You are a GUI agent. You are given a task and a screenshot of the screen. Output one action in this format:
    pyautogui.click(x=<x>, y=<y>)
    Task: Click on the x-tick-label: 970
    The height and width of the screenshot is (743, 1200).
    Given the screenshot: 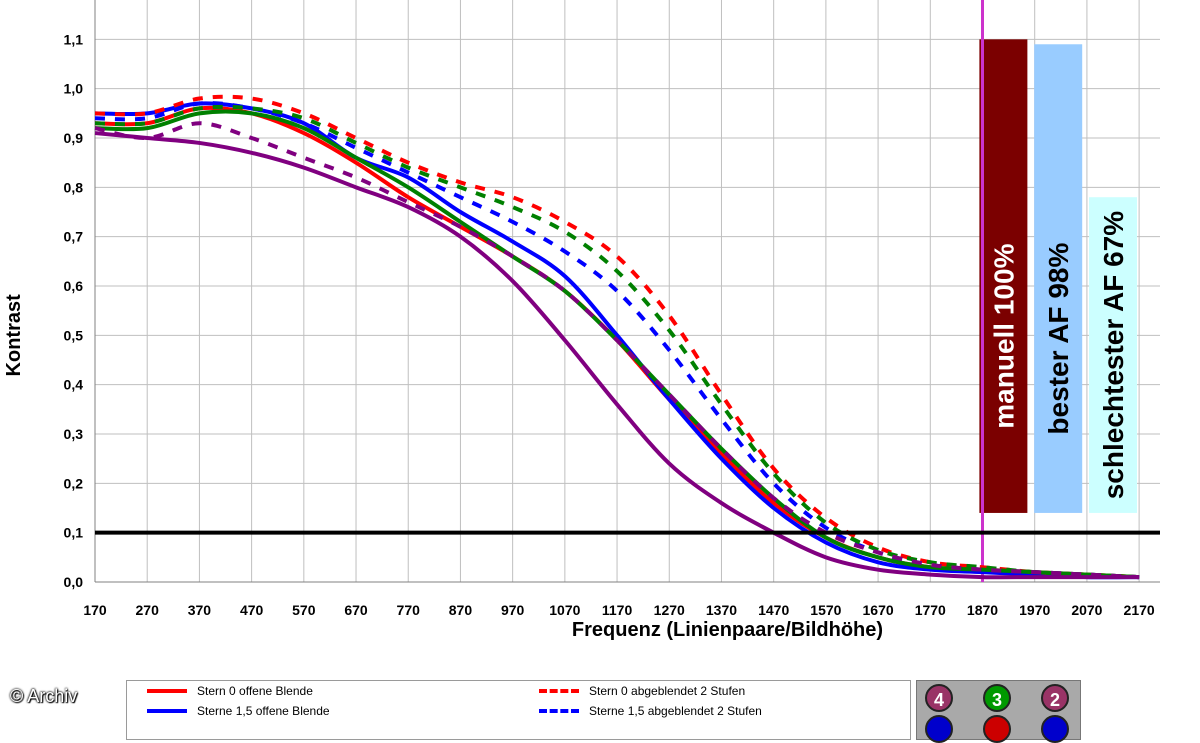 What is the action you would take?
    pyautogui.click(x=513, y=610)
    